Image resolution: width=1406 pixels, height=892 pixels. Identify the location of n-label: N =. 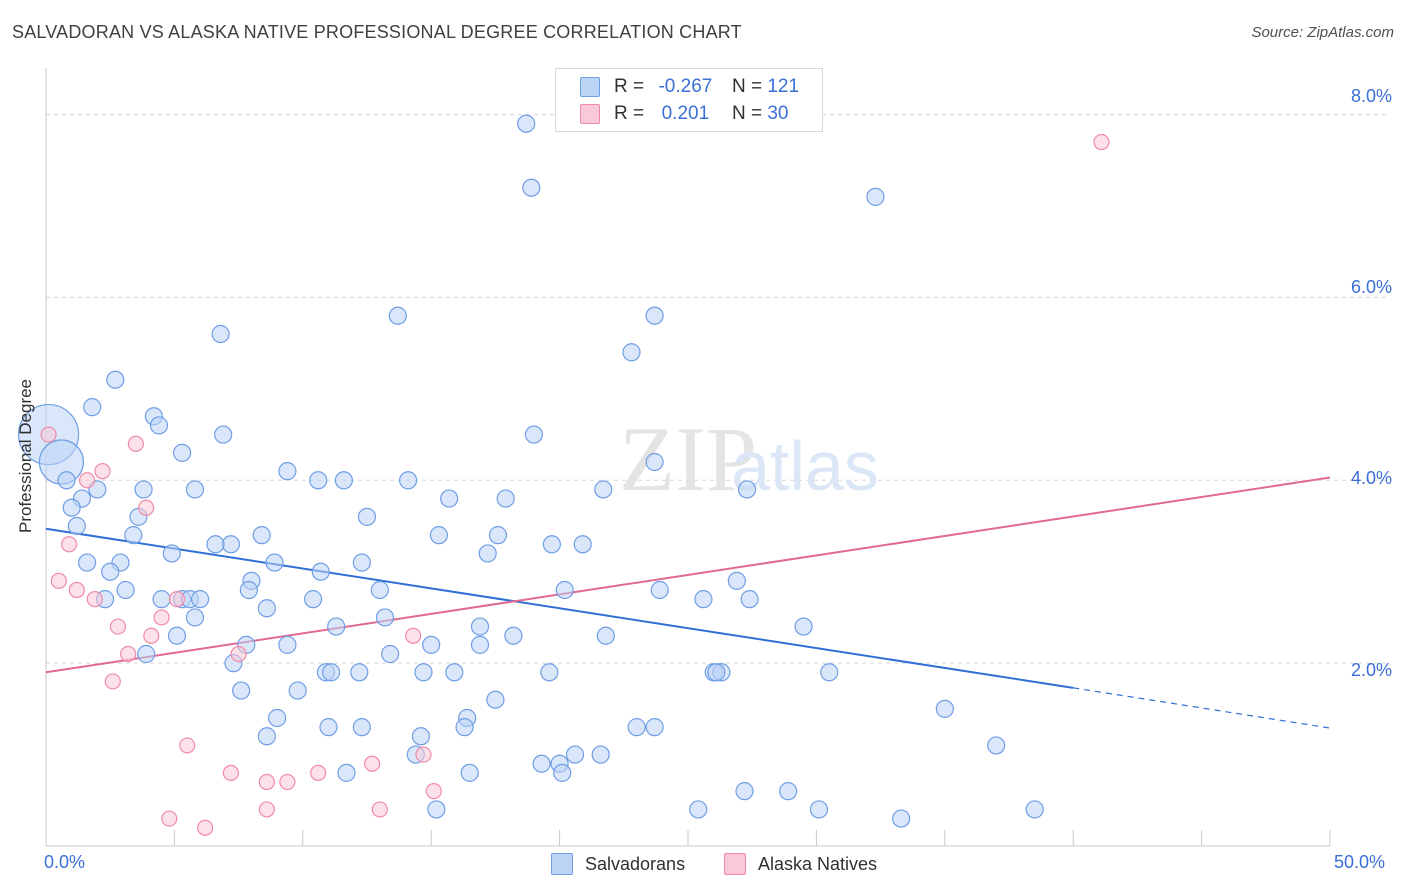
(747, 86).